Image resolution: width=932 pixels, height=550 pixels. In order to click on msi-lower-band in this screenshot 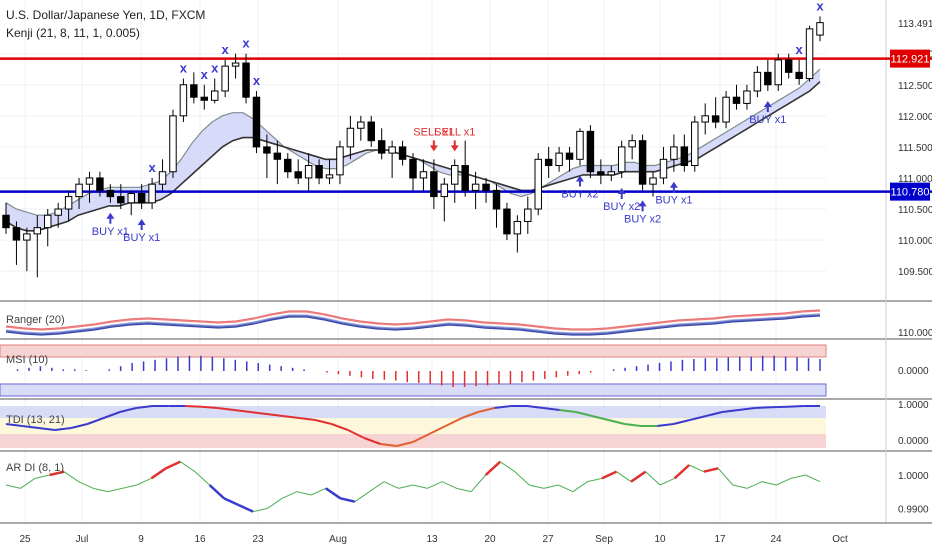, I will do `click(413, 390)`.